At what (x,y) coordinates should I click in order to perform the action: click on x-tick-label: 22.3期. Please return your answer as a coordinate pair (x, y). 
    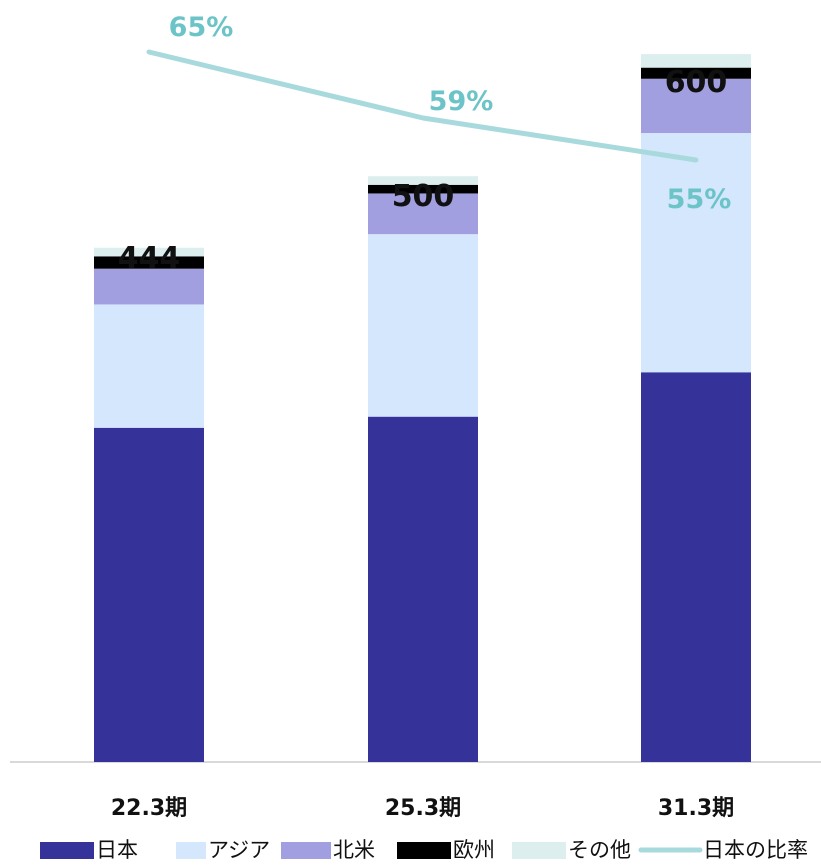
    Looking at the image, I should click on (149, 808).